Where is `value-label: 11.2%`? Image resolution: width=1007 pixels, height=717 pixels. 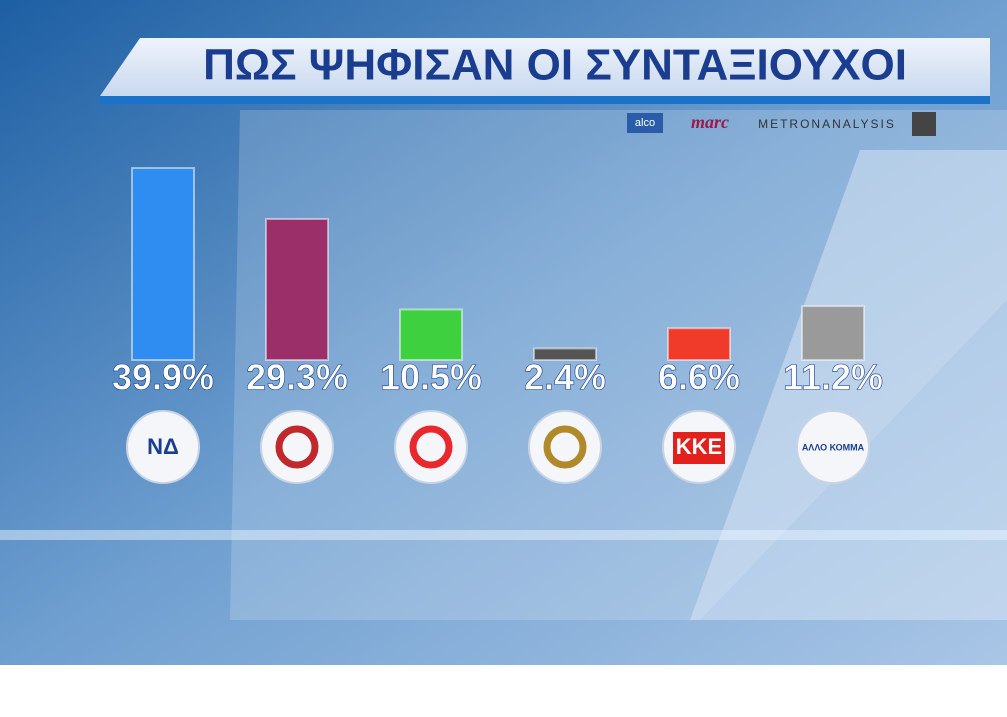
value-label: 11.2% is located at coordinates (833, 377).